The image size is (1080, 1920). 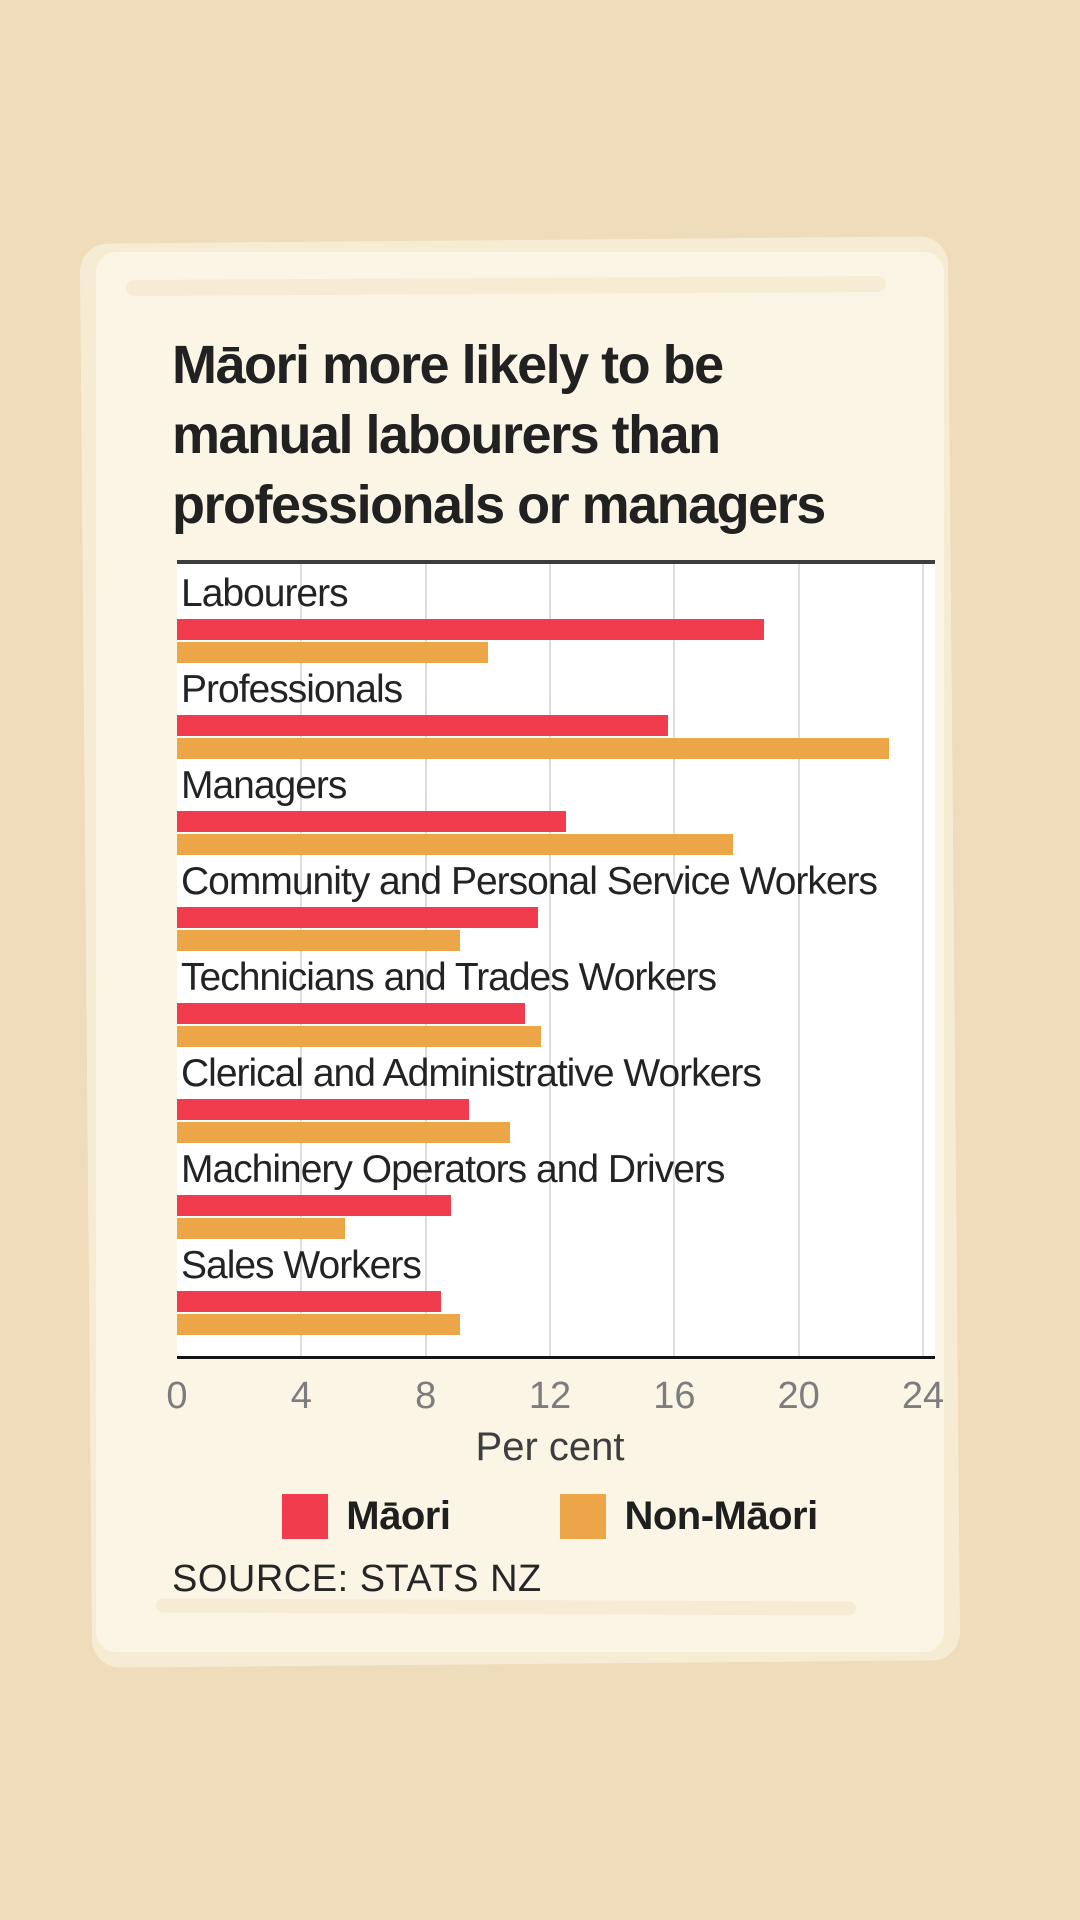 I want to click on category-label: Managers, so click(x=264, y=785).